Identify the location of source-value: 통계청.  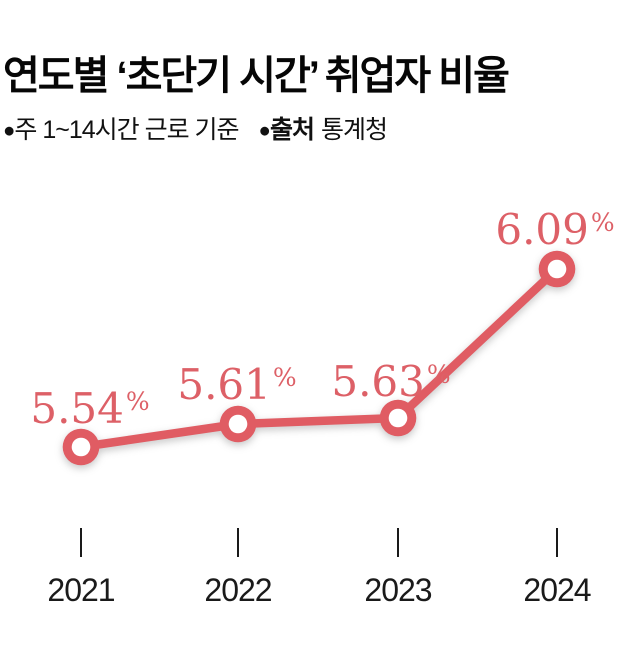
(354, 130).